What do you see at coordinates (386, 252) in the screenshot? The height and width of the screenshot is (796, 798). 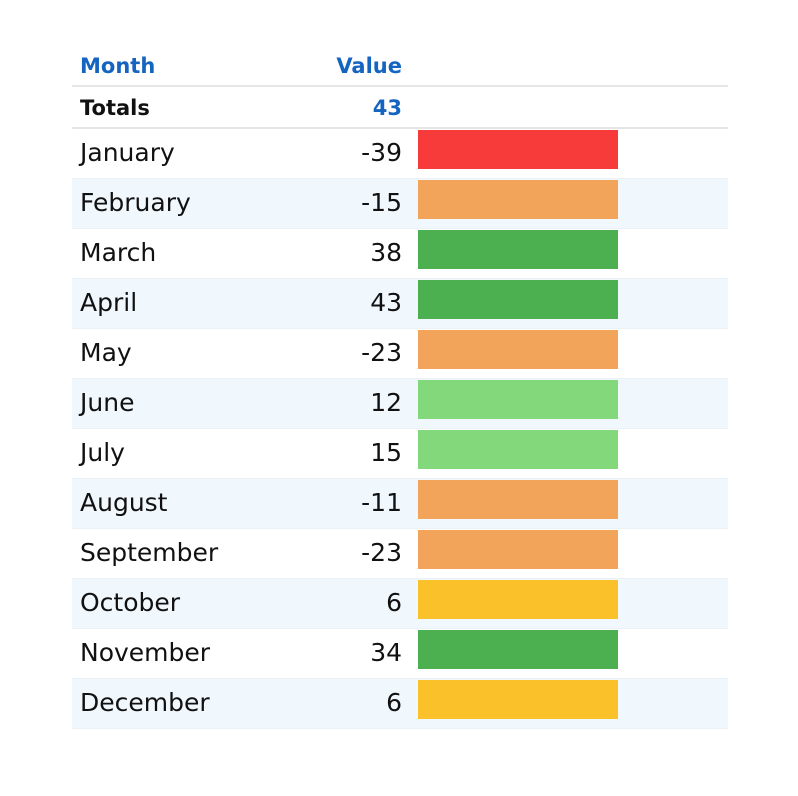 I see `value-cell: 38` at bounding box center [386, 252].